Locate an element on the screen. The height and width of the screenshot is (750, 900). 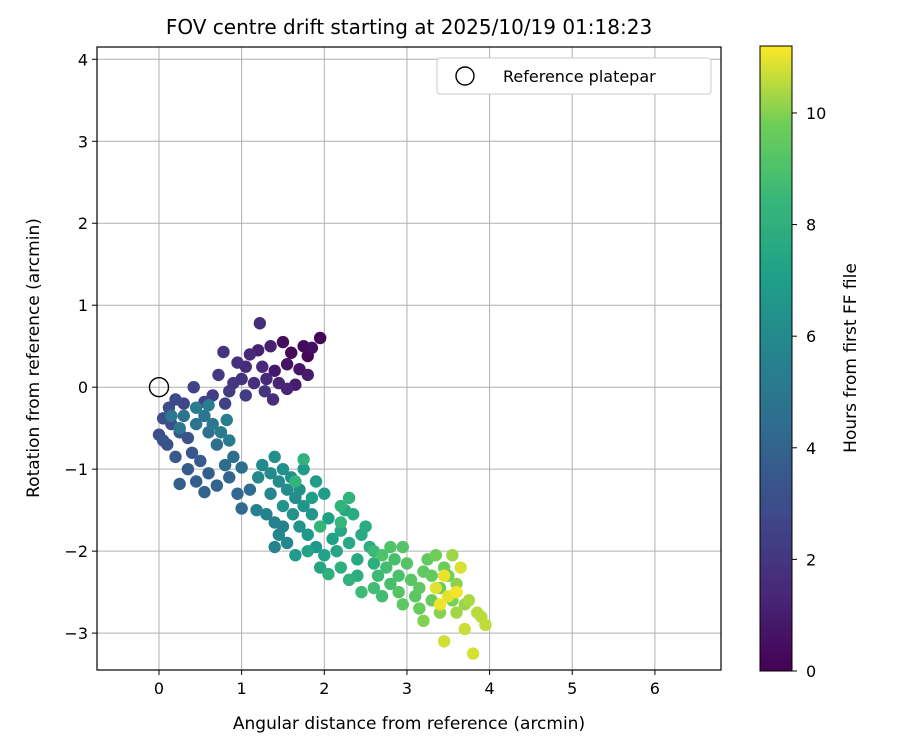
x-axis-ticks: 0 1 2 3 4 5 6 is located at coordinates (407, 684).